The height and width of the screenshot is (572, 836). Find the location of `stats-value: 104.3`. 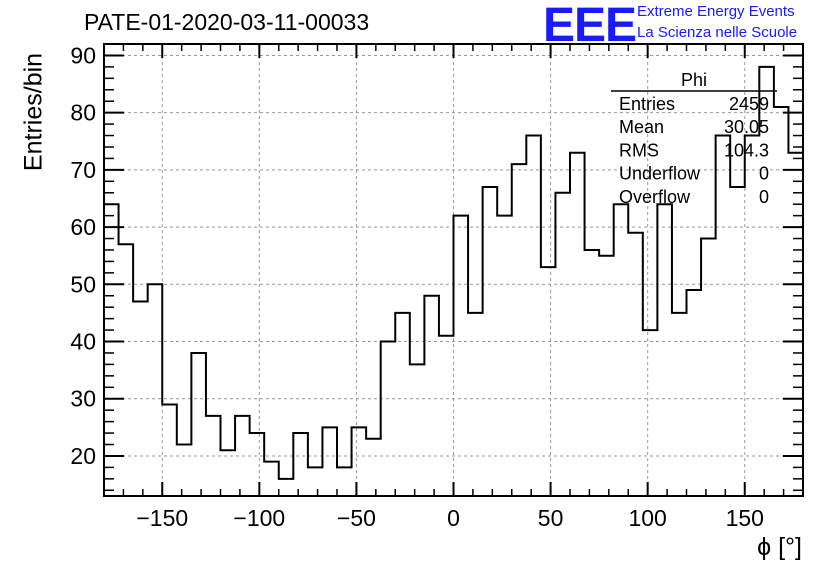

stats-value: 104.3 is located at coordinates (746, 150).